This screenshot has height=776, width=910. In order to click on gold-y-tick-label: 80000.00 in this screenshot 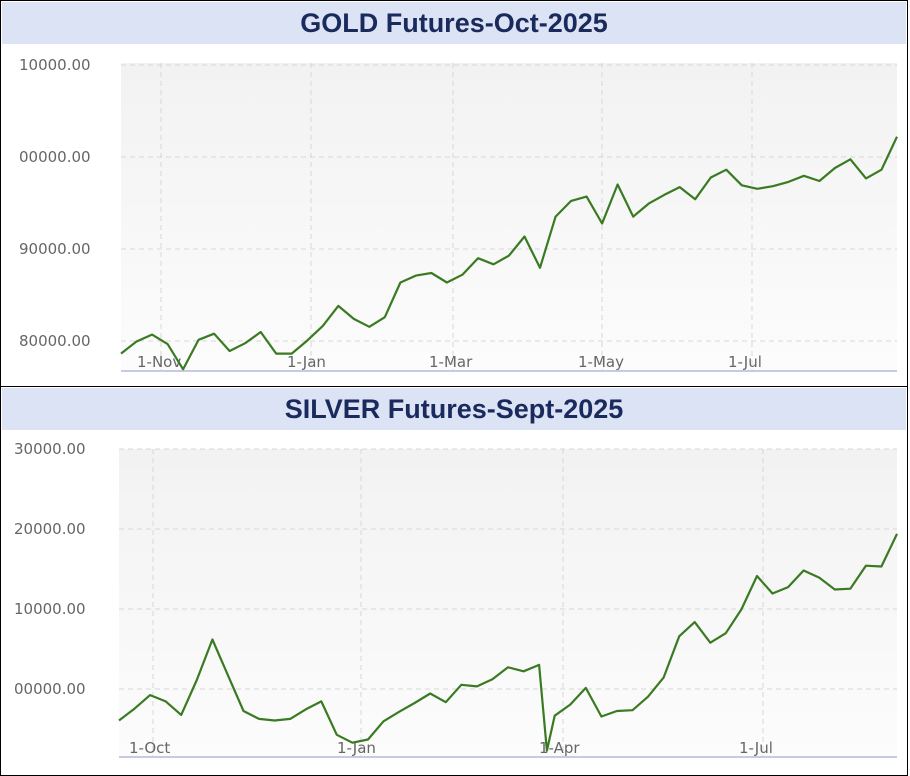, I will do `click(55, 341)`.